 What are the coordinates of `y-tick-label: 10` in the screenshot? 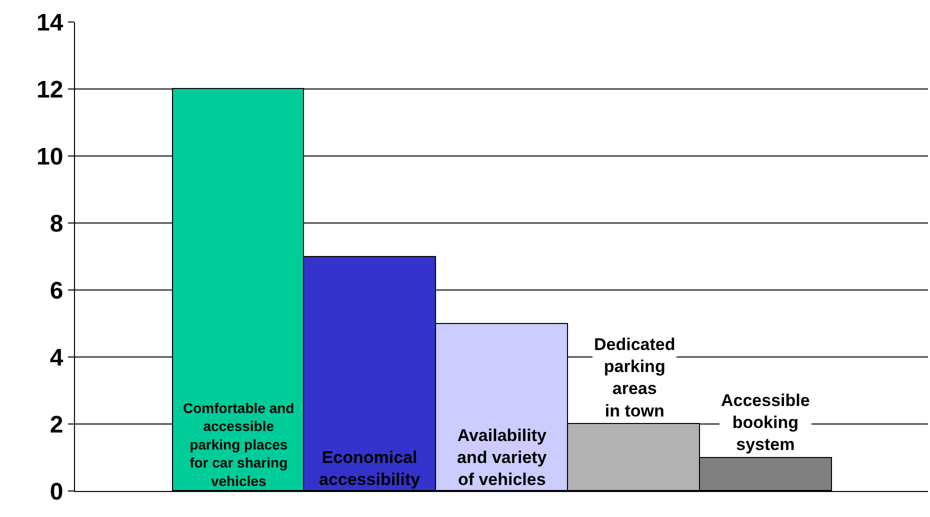 It's located at (50, 156).